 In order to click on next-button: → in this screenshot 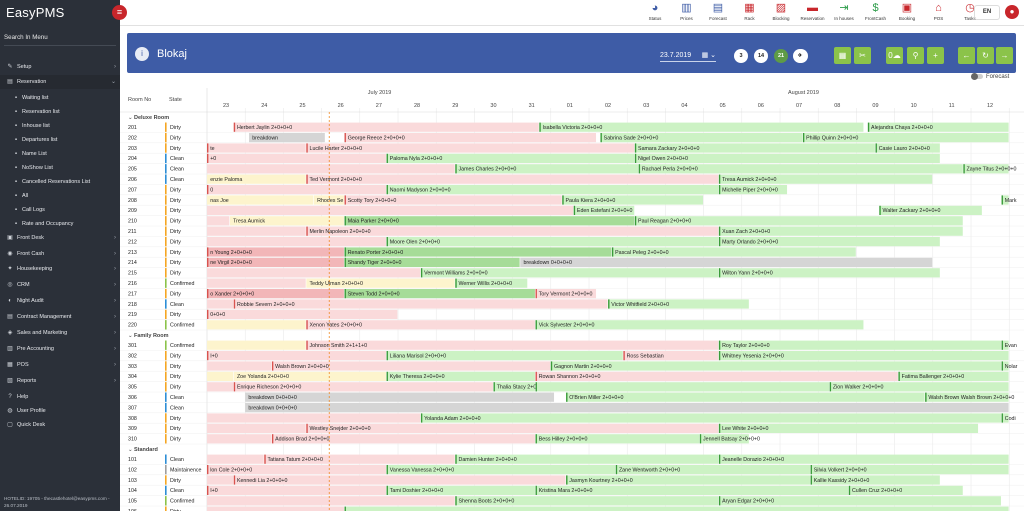, I will do `click(1004, 55)`.